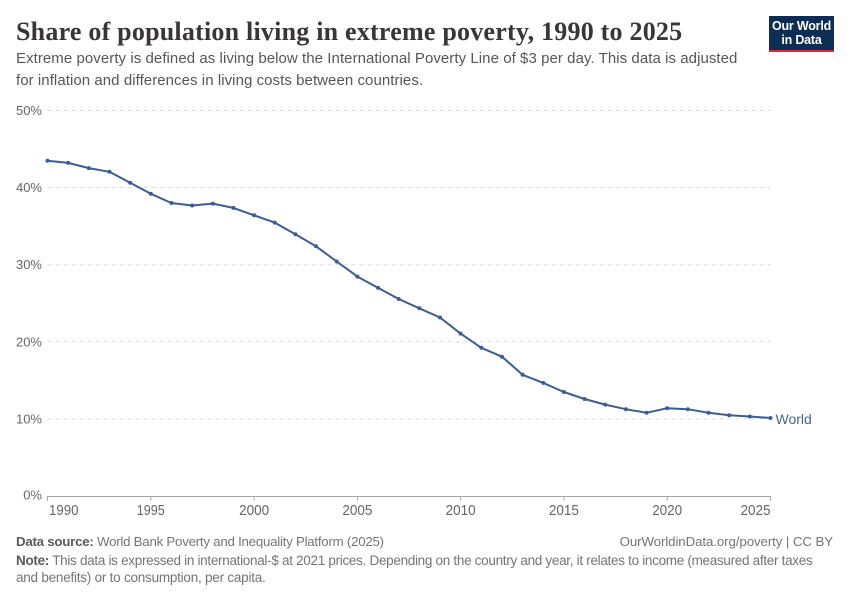  Describe the element at coordinates (29, 264) in the screenshot. I see `svg-text: 30%` at that location.